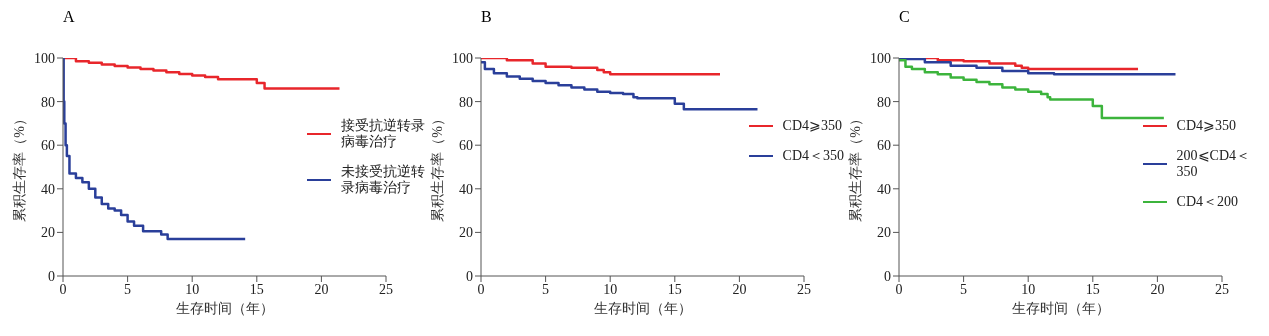 Image resolution: width=1269 pixels, height=336 pixels. Describe the element at coordinates (1214, 164) in the screenshot. I see `legend-label: 200⩽CD4＜350` at that location.